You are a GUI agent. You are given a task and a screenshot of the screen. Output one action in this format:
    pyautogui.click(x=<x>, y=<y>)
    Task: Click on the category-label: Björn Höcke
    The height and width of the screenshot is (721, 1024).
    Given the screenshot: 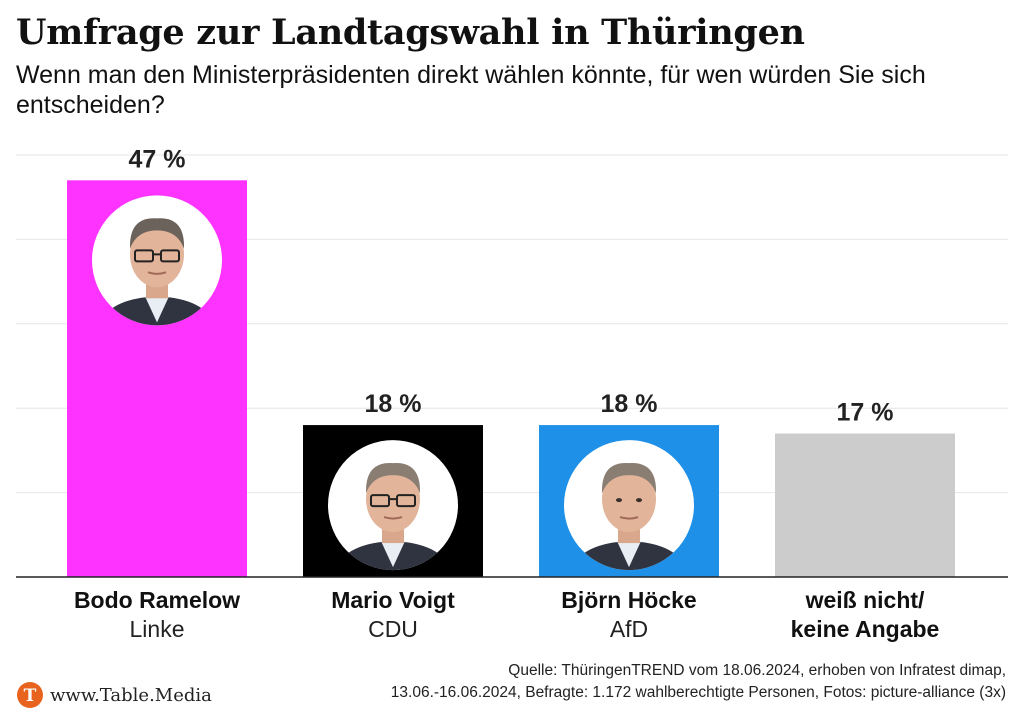 What is the action you would take?
    pyautogui.click(x=628, y=600)
    